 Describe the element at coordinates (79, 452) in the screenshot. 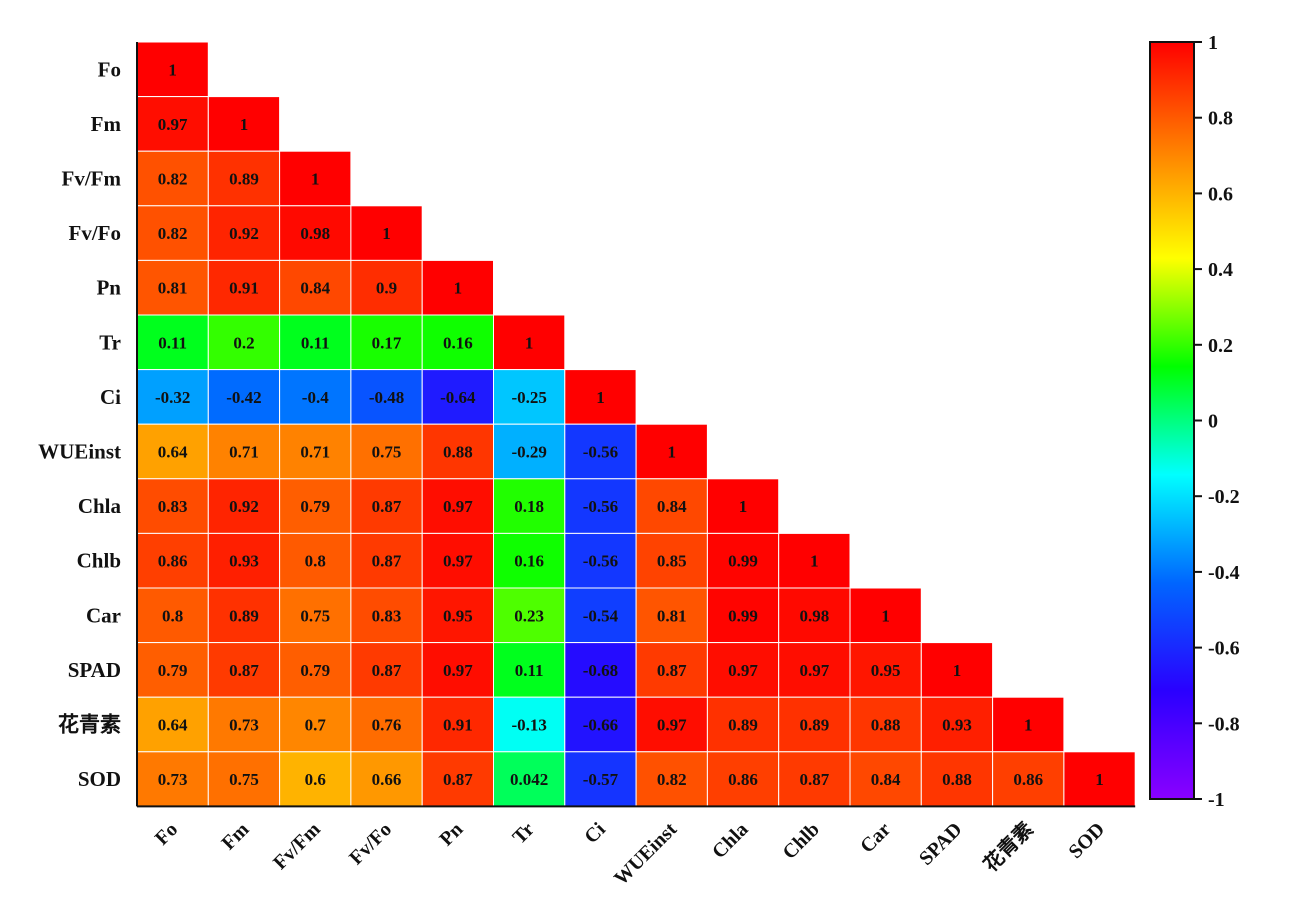

I see `y-tick-label: WUEinst` at that location.